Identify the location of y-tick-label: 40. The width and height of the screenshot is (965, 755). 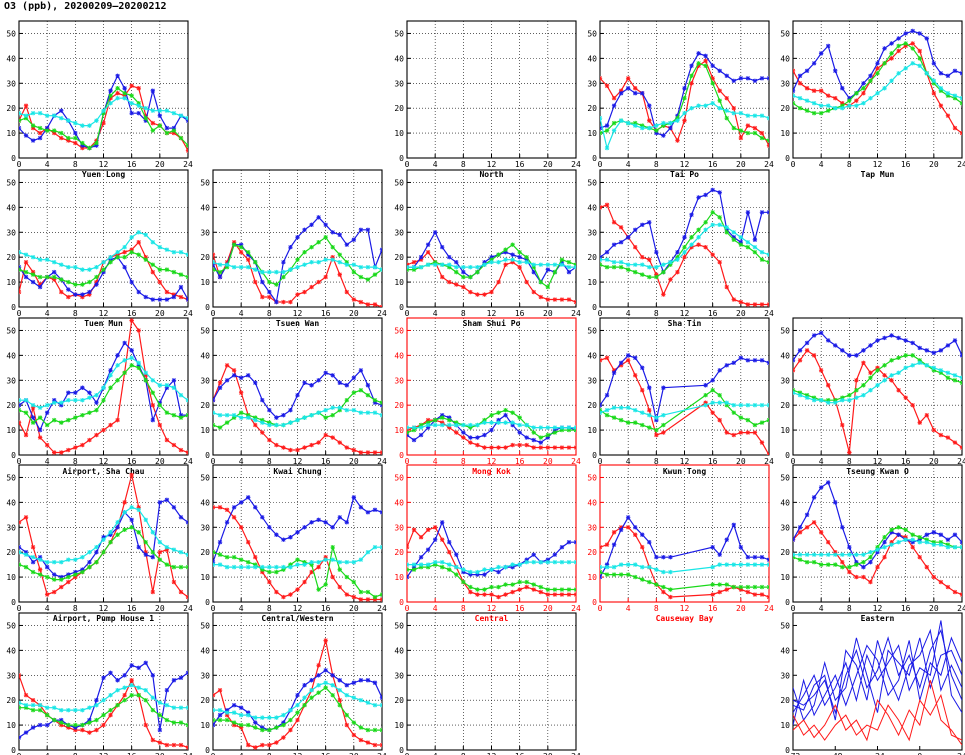
(11, 502).